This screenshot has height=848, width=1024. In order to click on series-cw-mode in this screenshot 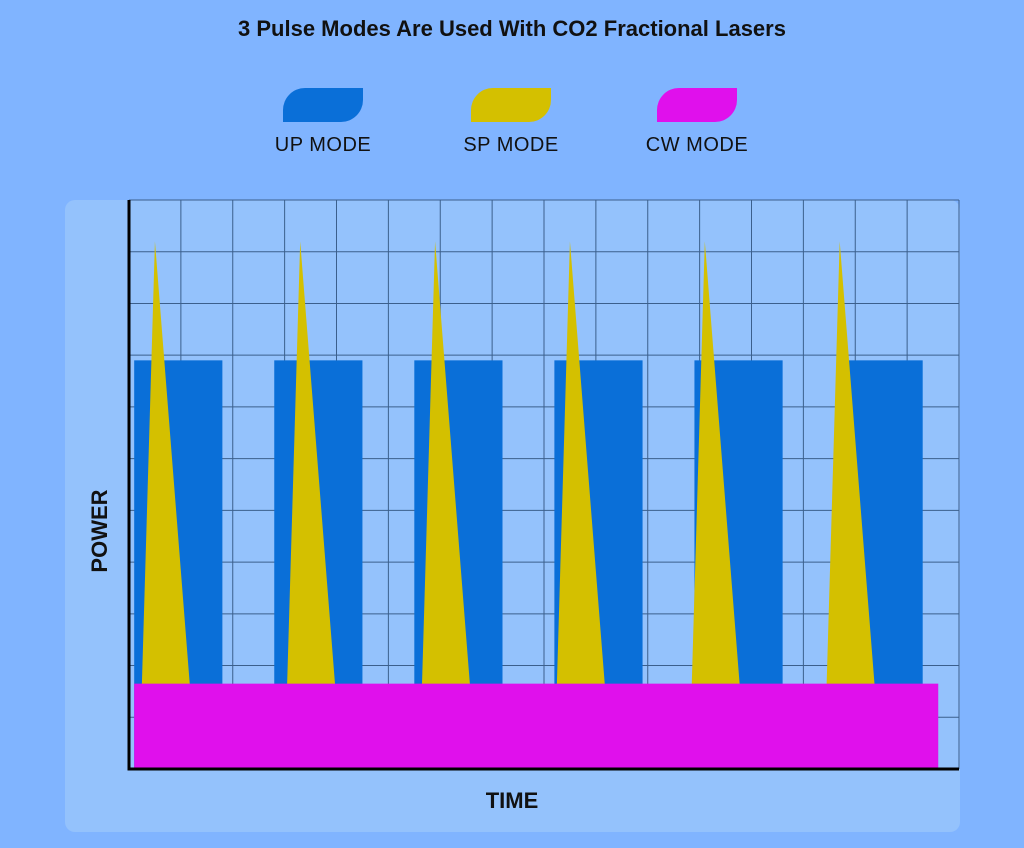, I will do `click(536, 725)`.